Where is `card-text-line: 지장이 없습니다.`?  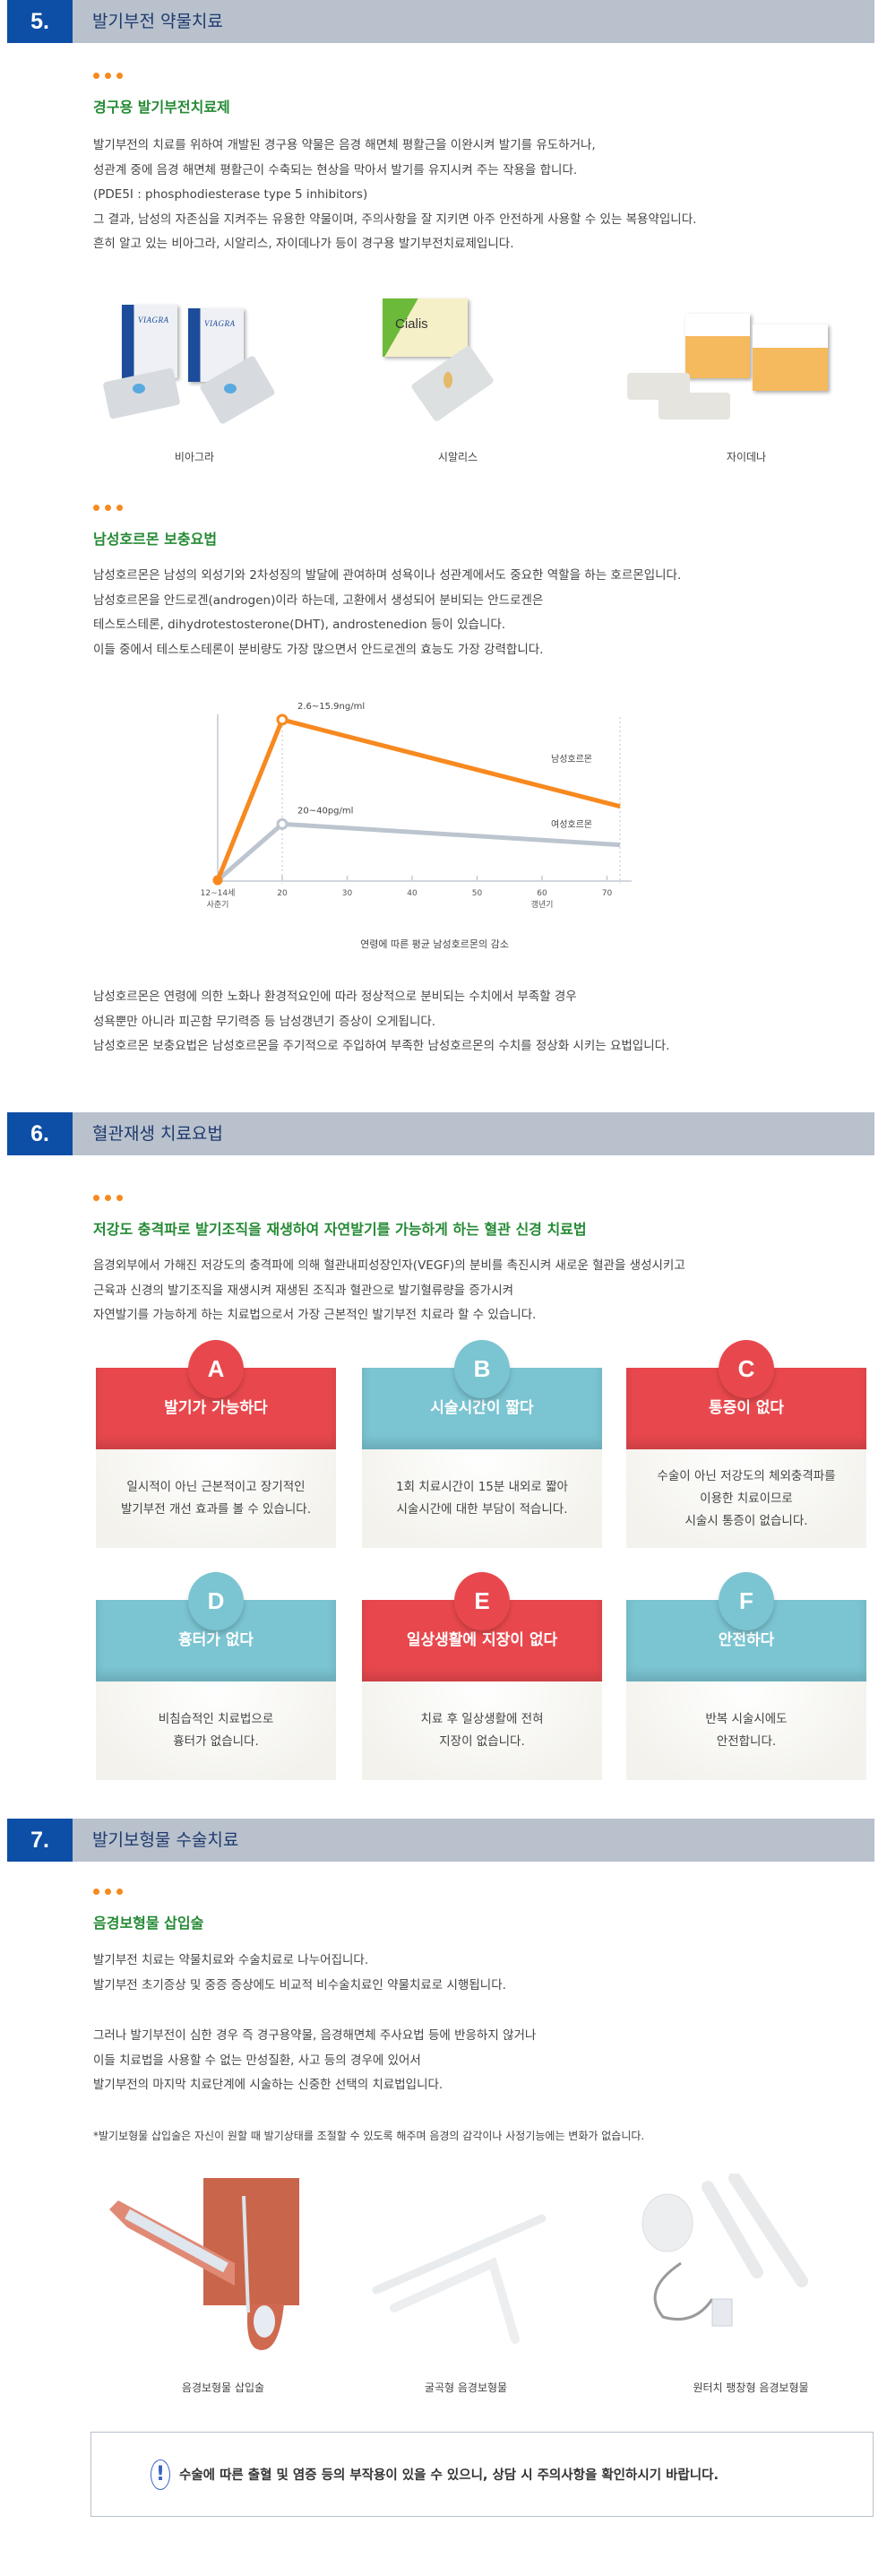 card-text-line: 지장이 없습니다. is located at coordinates (482, 1741).